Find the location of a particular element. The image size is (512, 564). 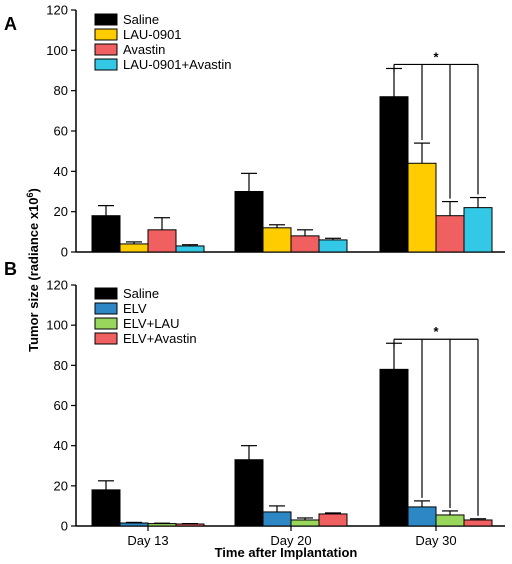

panel-label: A is located at coordinates (10, 24).